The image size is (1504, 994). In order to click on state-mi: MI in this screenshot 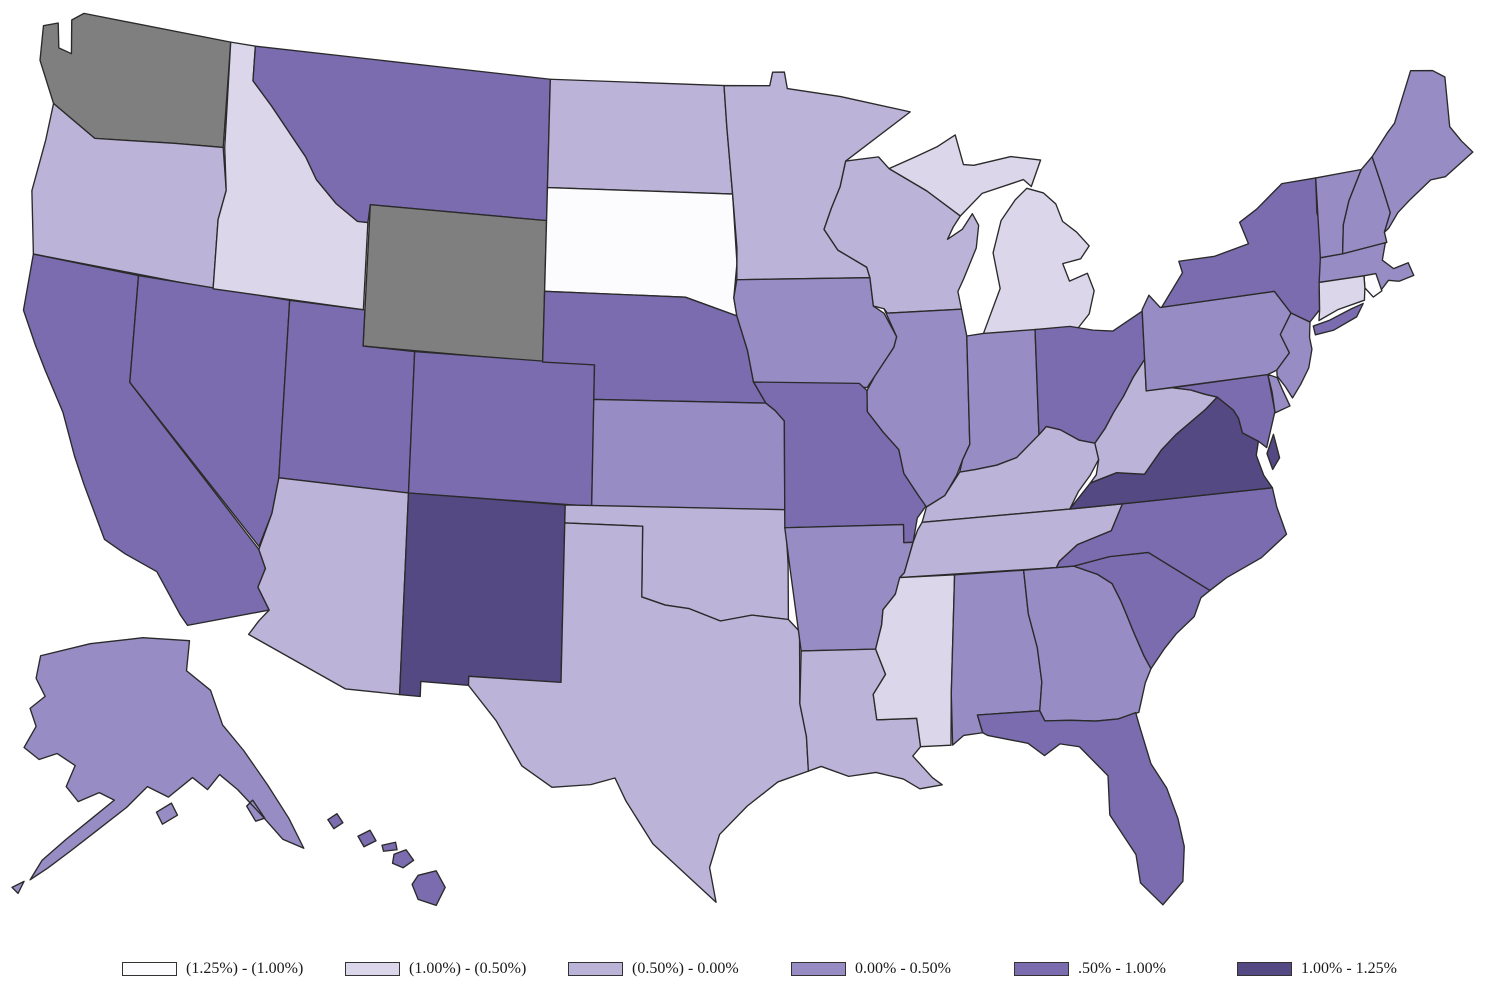, I will do `click(991, 234)`.